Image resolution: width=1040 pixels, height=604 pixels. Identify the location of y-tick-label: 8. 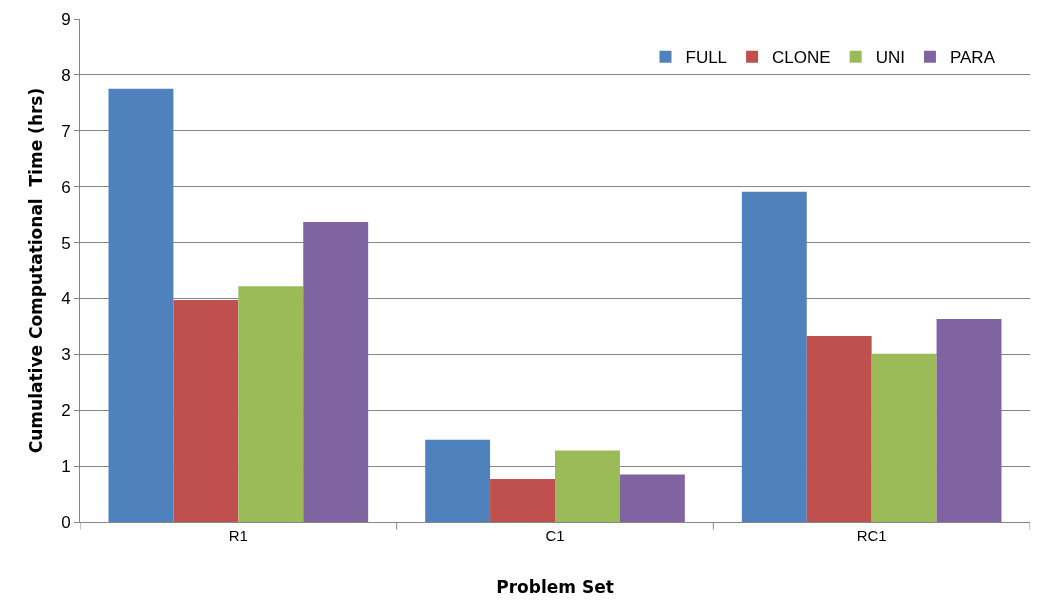
(66, 75).